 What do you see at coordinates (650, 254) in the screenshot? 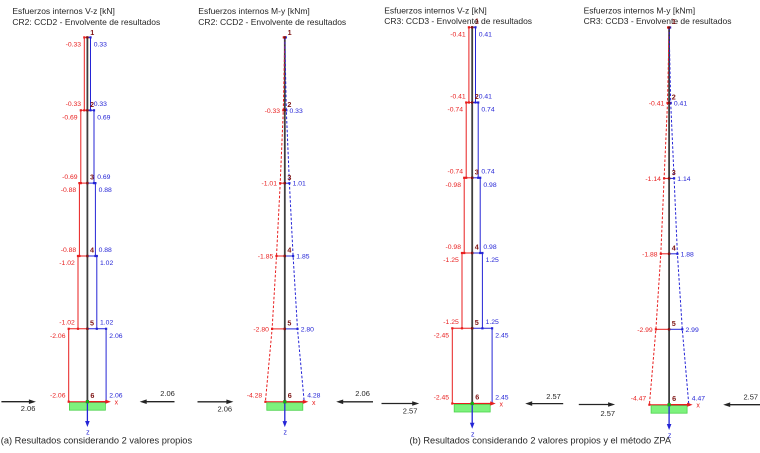
I see `svg-text: -1.88` at bounding box center [650, 254].